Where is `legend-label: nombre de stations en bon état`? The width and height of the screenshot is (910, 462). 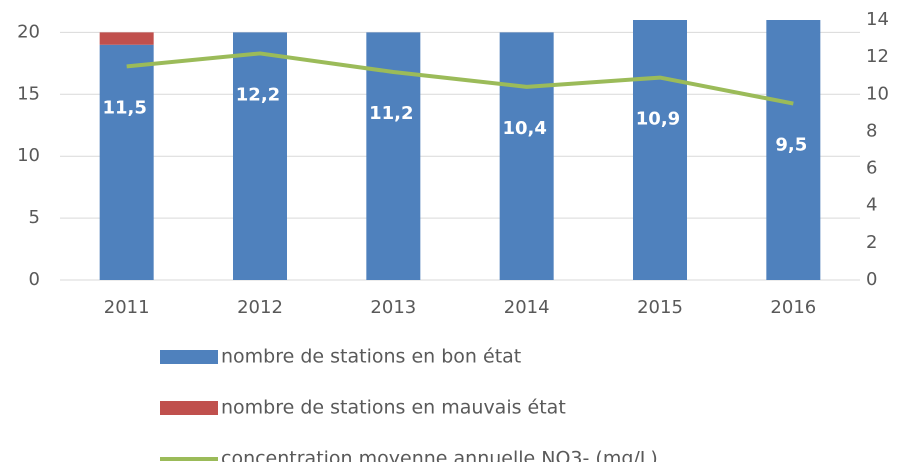 legend-label: nombre de stations en bon état is located at coordinates (371, 357).